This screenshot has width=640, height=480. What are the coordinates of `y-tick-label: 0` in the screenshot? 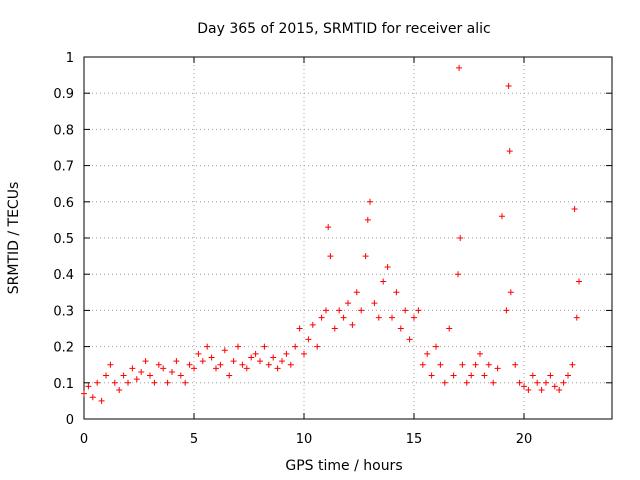 It's located at (70, 420).